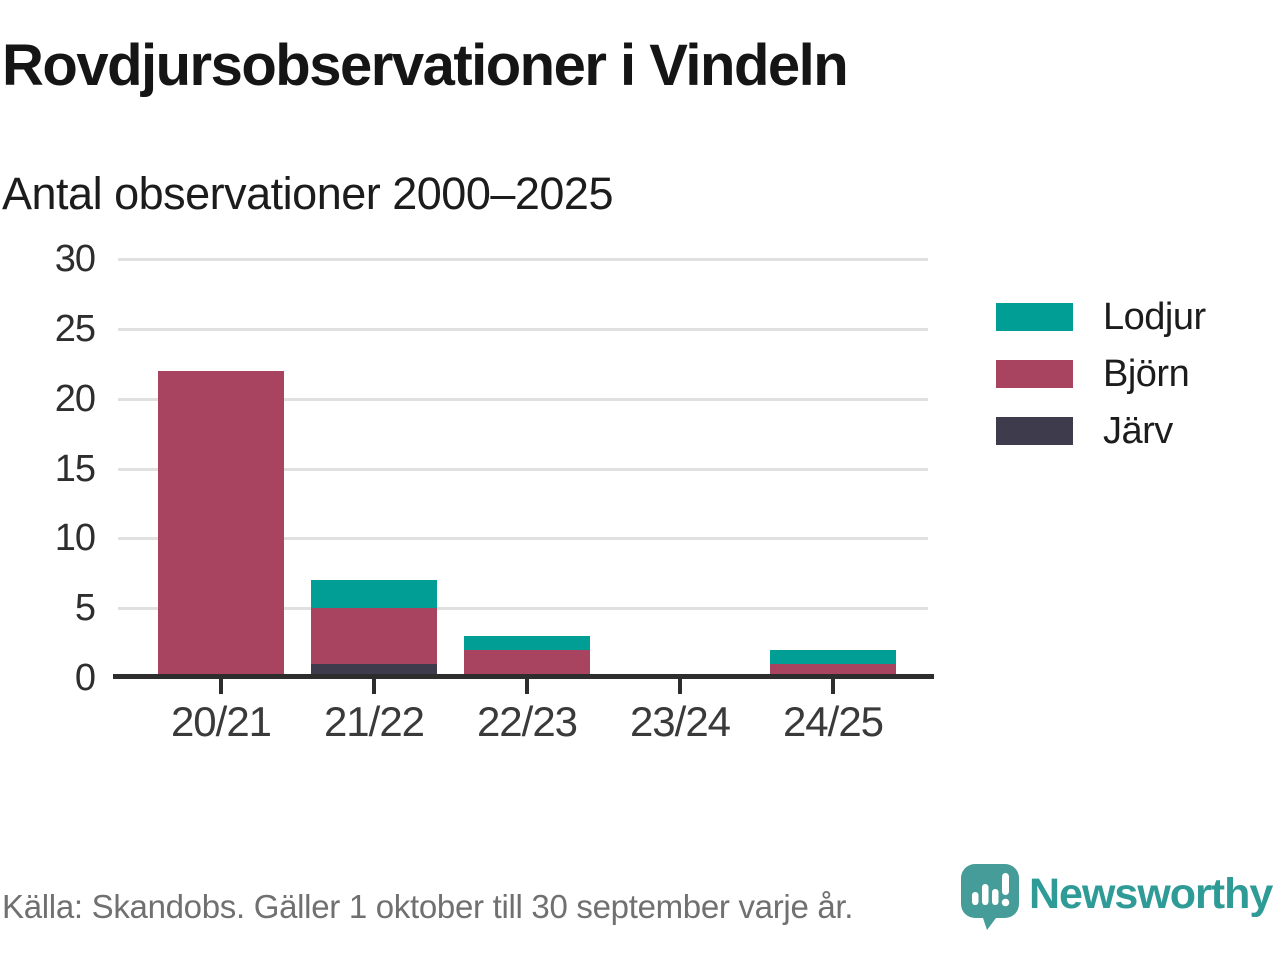  Describe the element at coordinates (1101, 317) in the screenshot. I see `legend-item-lodjur: Lodjur` at that location.